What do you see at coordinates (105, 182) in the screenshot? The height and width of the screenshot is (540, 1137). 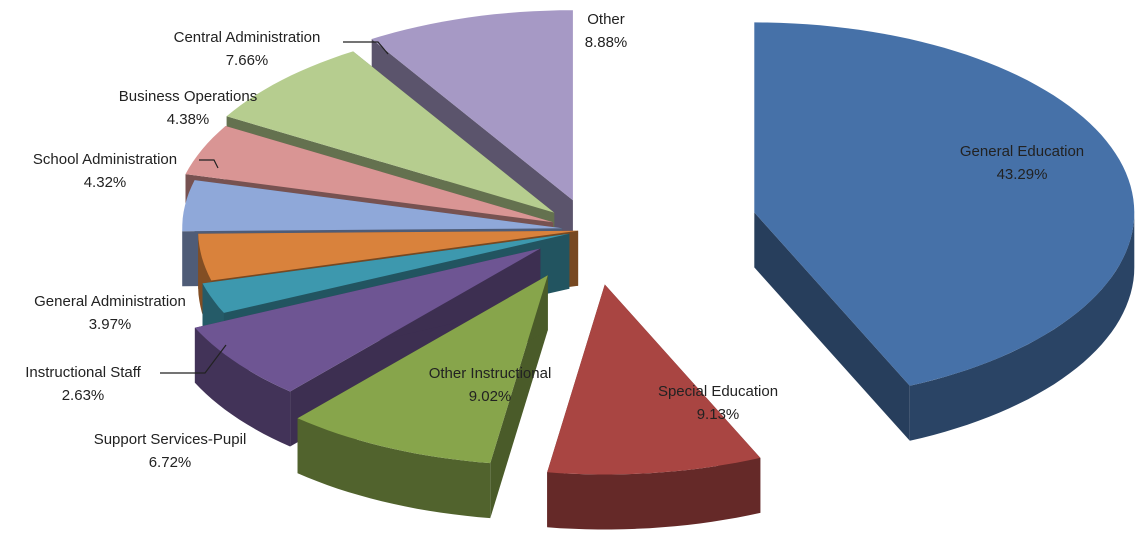 I see `value-label: 4.32%` at bounding box center [105, 182].